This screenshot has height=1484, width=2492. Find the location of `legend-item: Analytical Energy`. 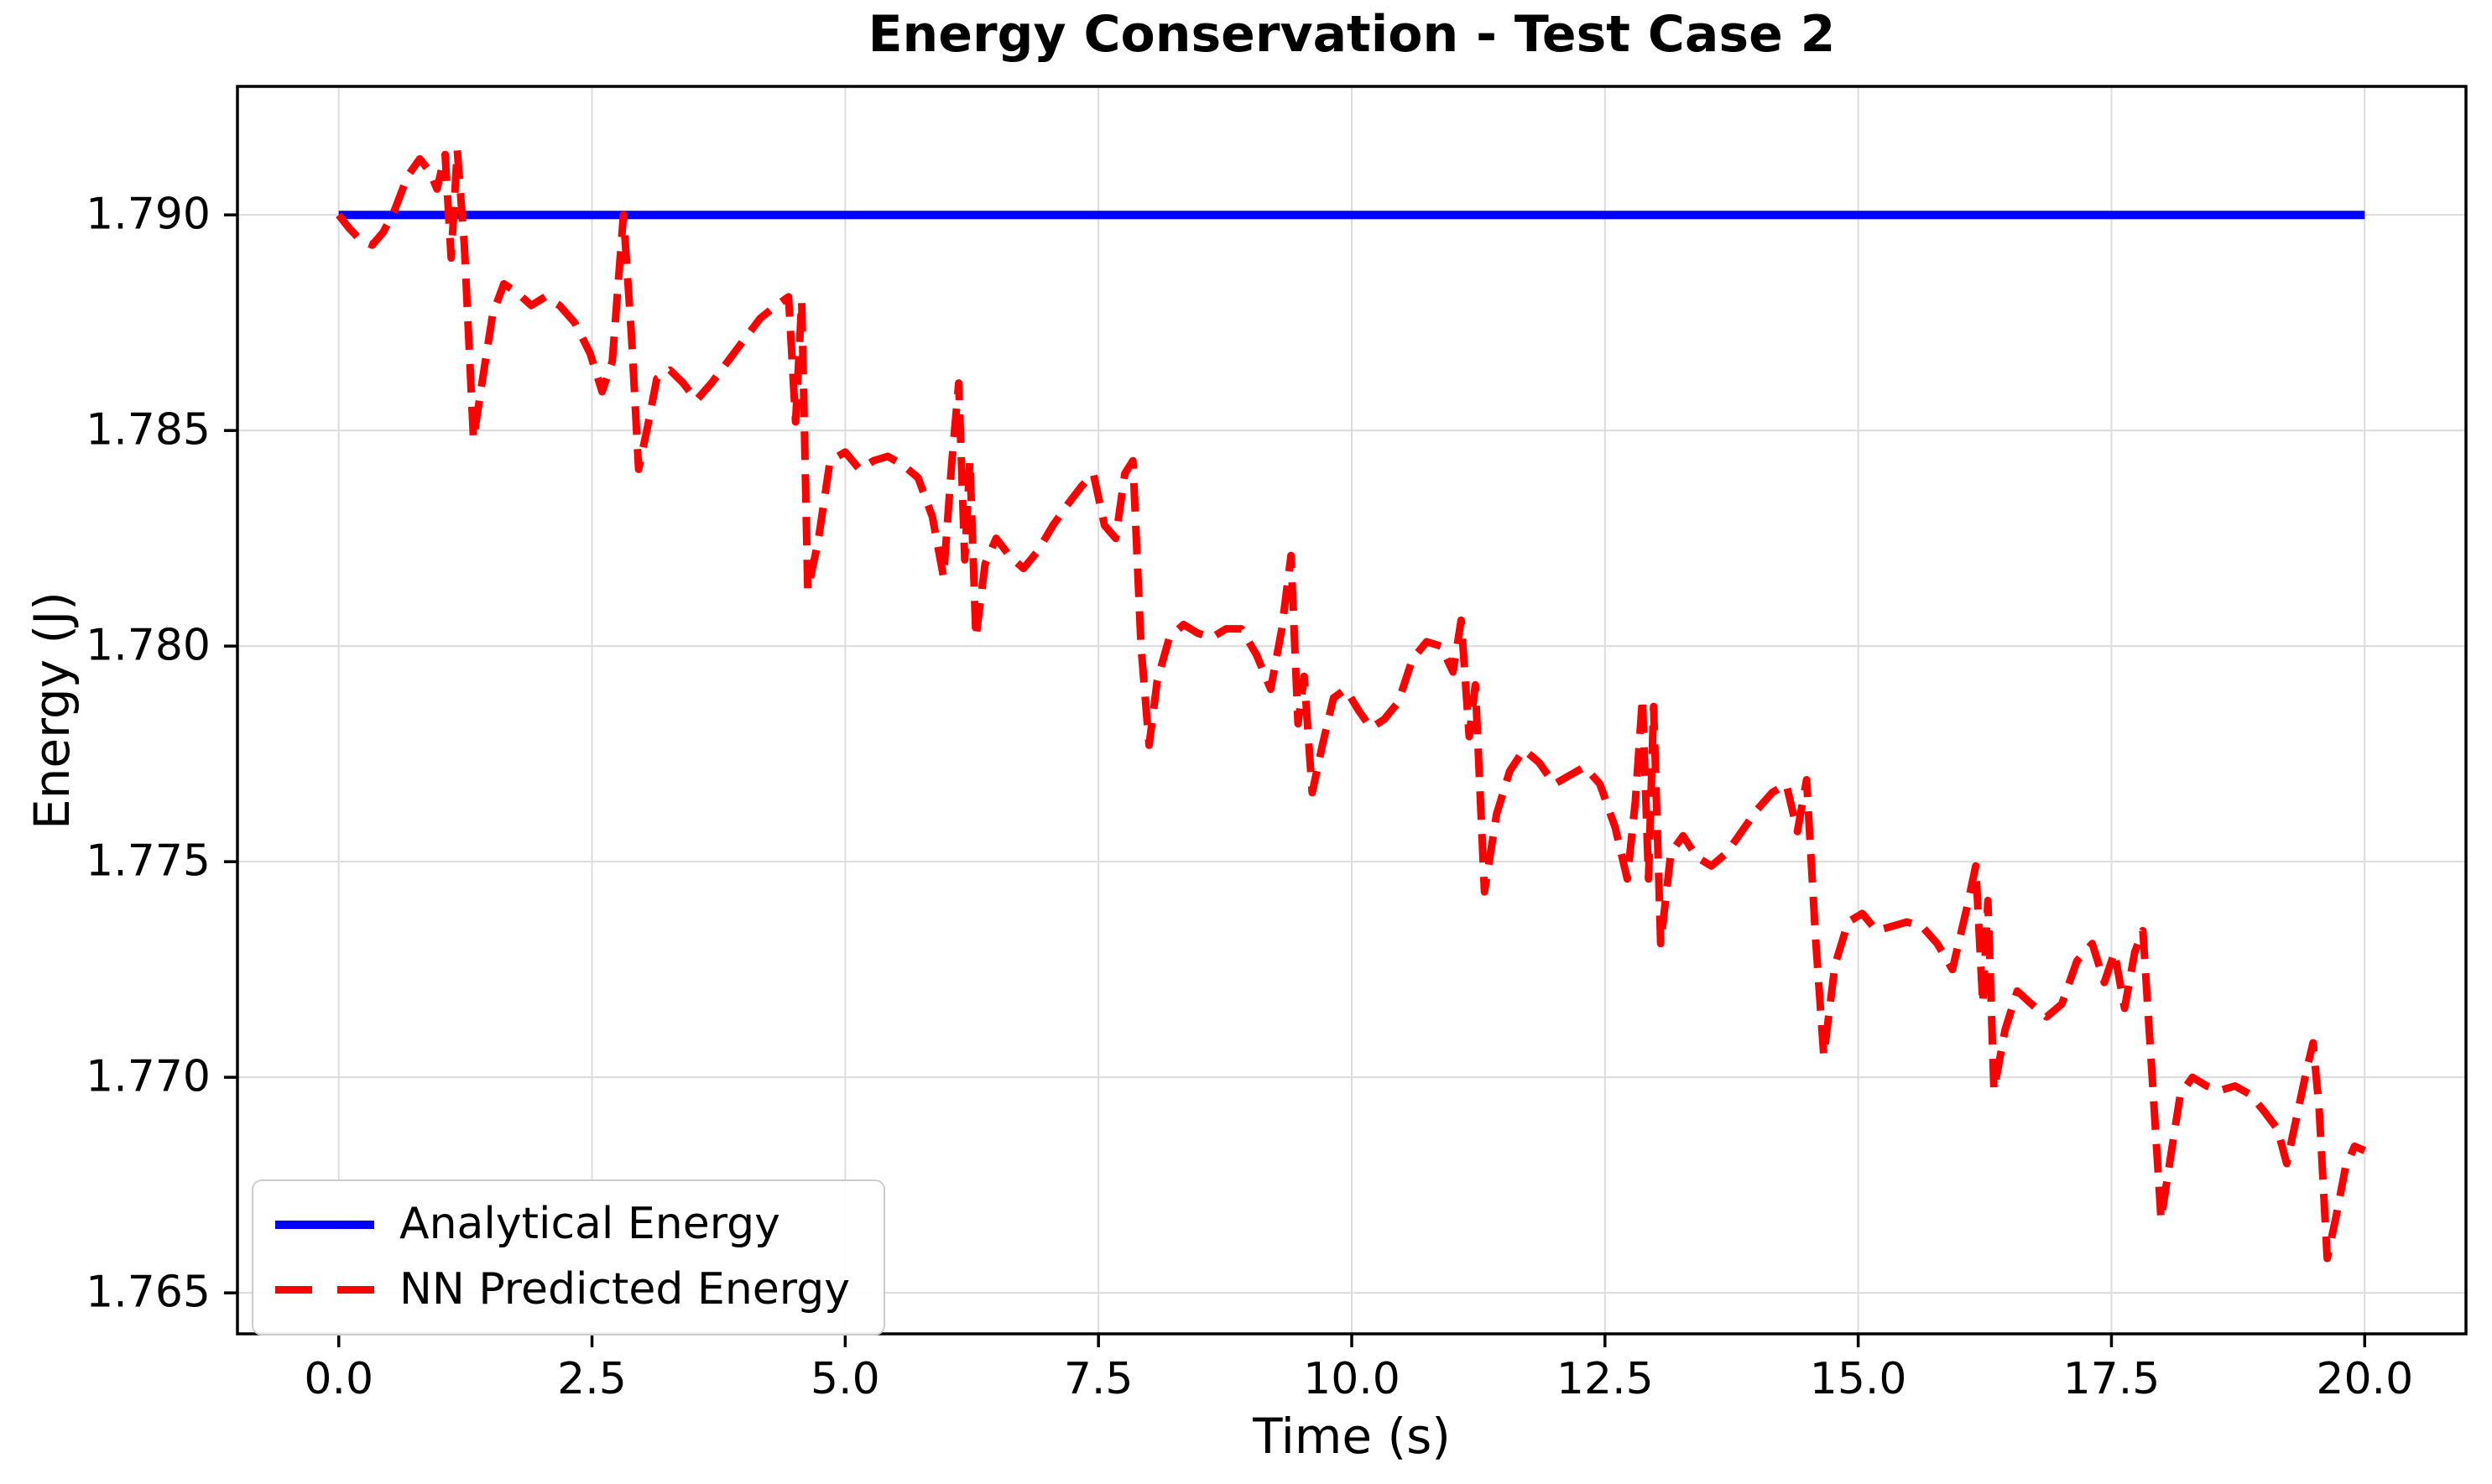

legend-item: Analytical Energy is located at coordinates (562, 1224).